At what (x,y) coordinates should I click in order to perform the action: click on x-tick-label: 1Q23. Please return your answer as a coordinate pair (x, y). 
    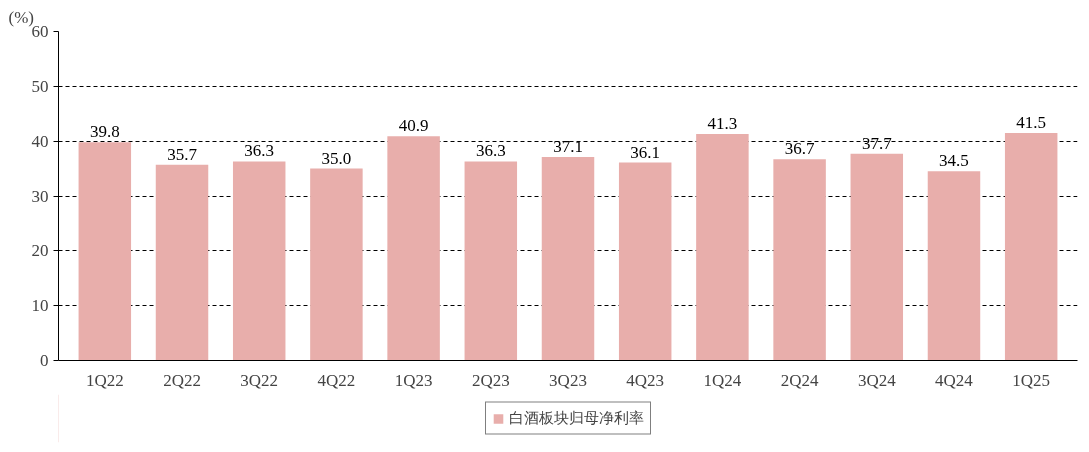
    Looking at the image, I should click on (413, 380).